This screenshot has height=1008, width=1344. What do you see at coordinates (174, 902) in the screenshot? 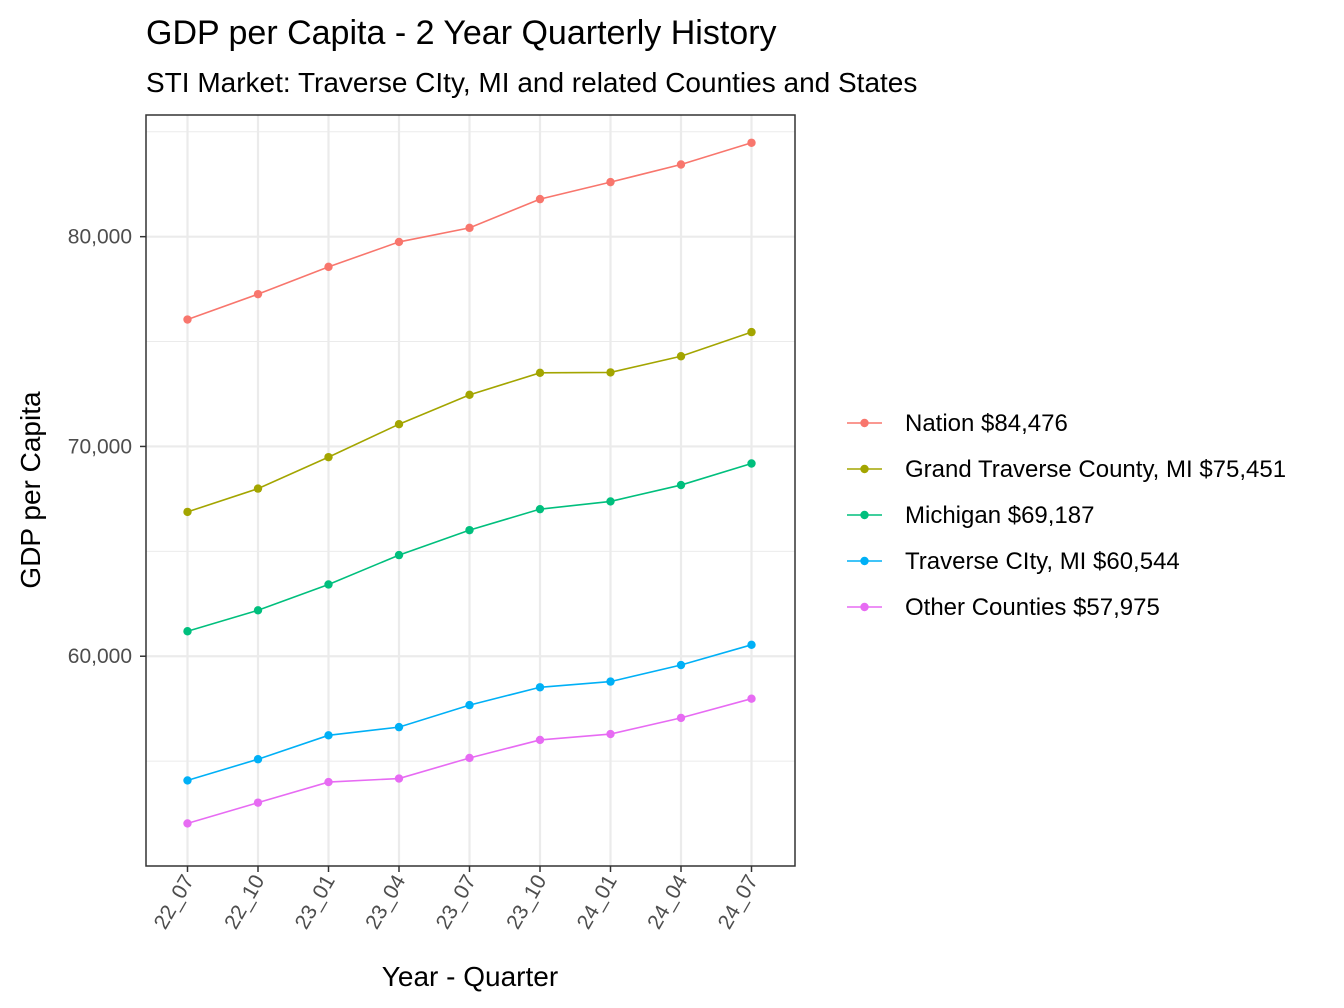
I see `x-tick-label: 22_07` at bounding box center [174, 902].